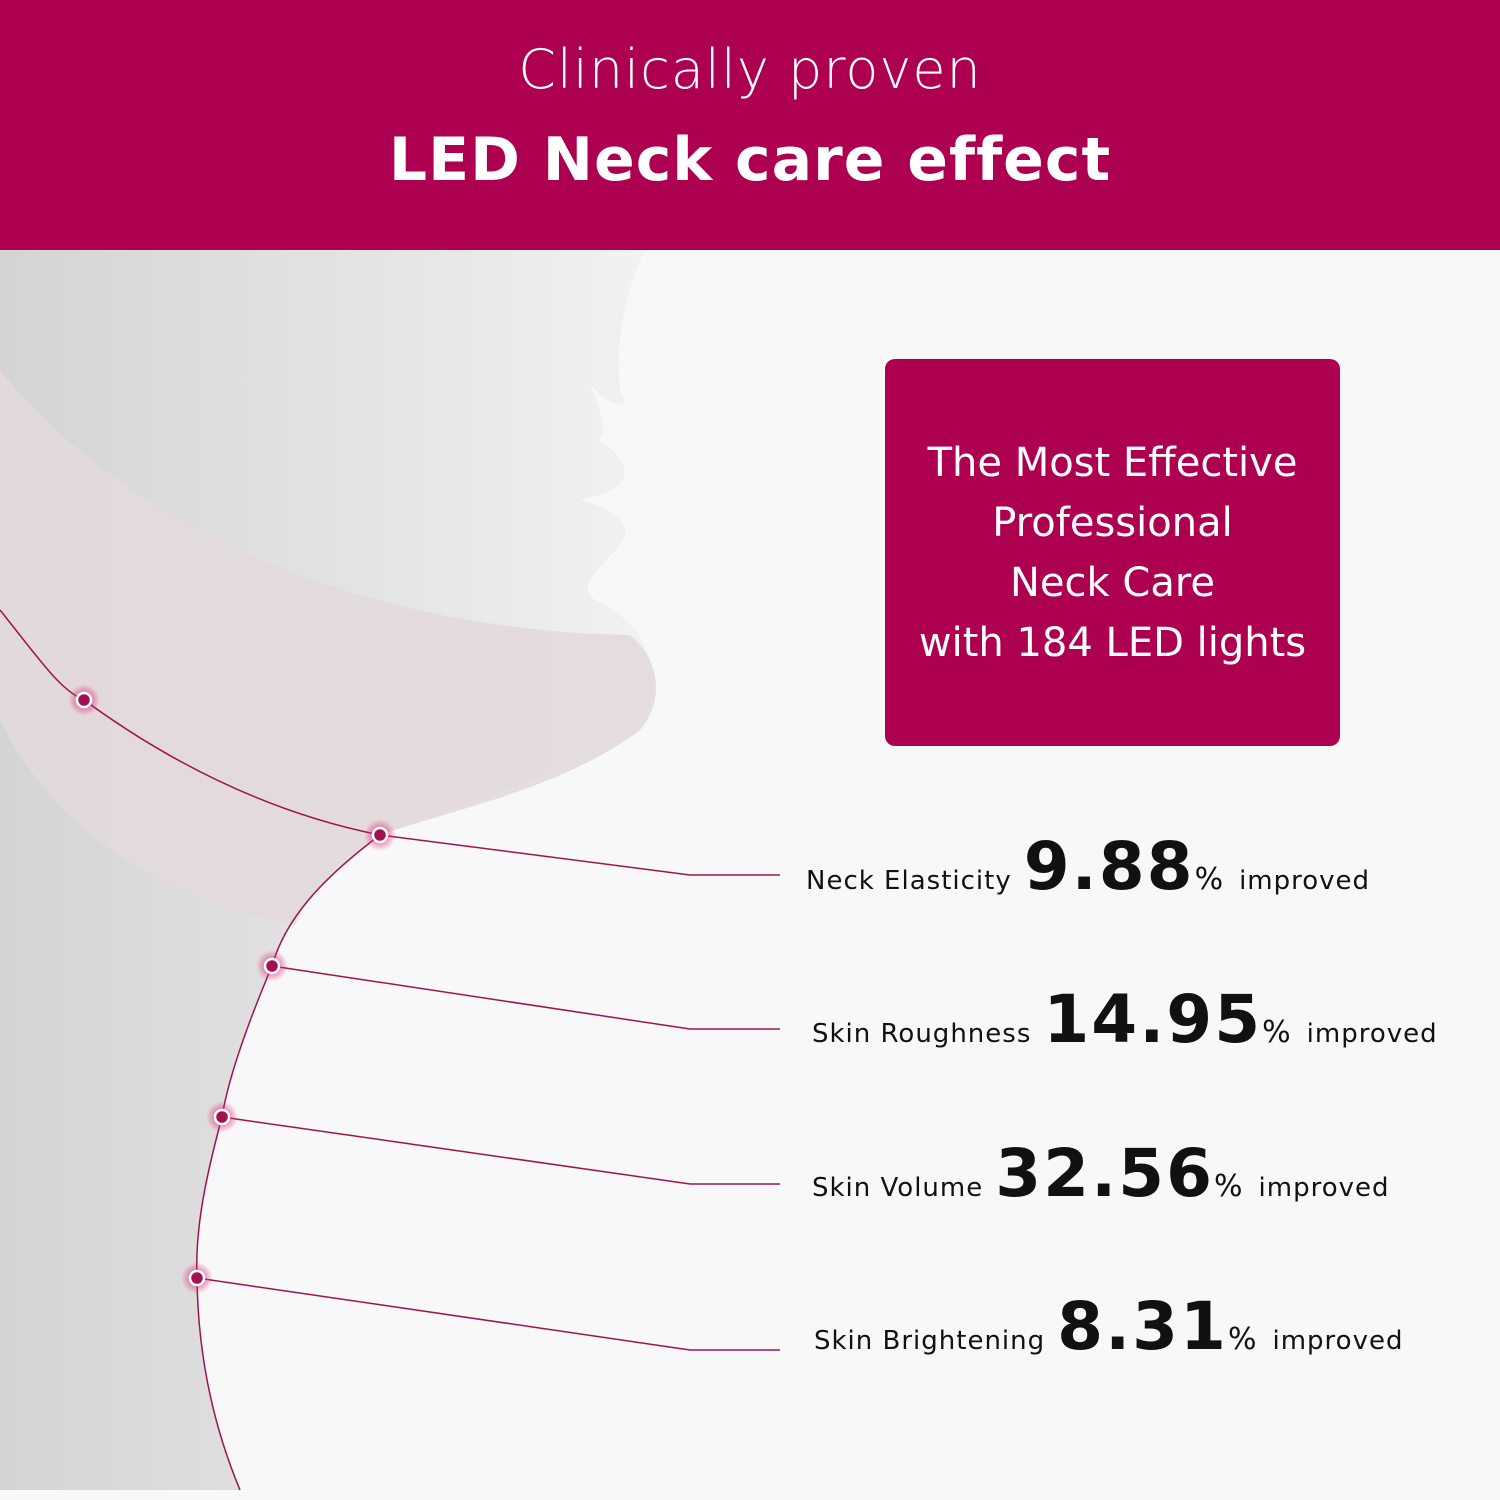 The width and height of the screenshot is (1500, 1500). What do you see at coordinates (1142, 1326) in the screenshot?
I see `stat-value: 8.31` at bounding box center [1142, 1326].